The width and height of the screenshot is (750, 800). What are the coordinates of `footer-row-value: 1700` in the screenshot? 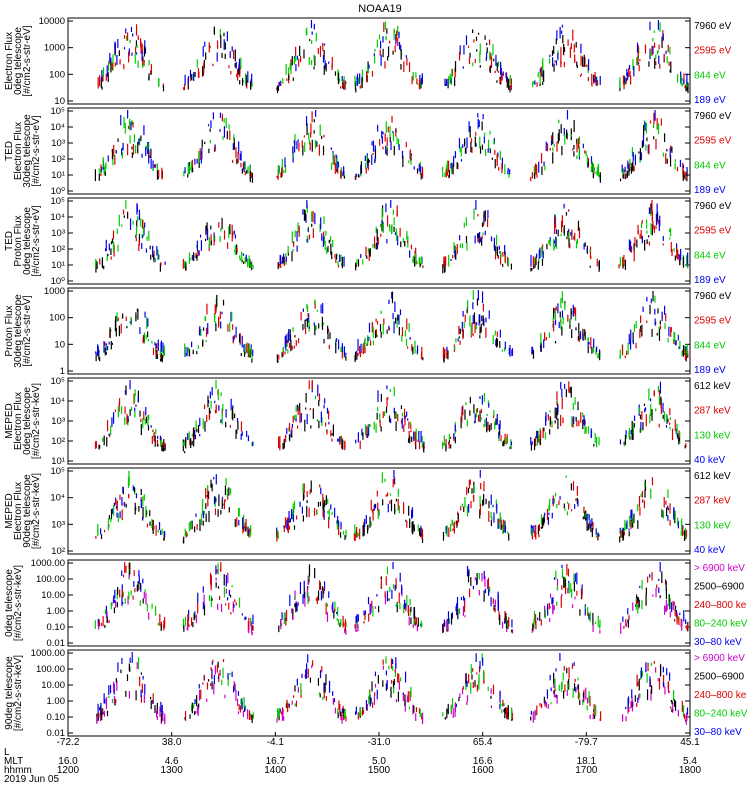 It's located at (586, 770).